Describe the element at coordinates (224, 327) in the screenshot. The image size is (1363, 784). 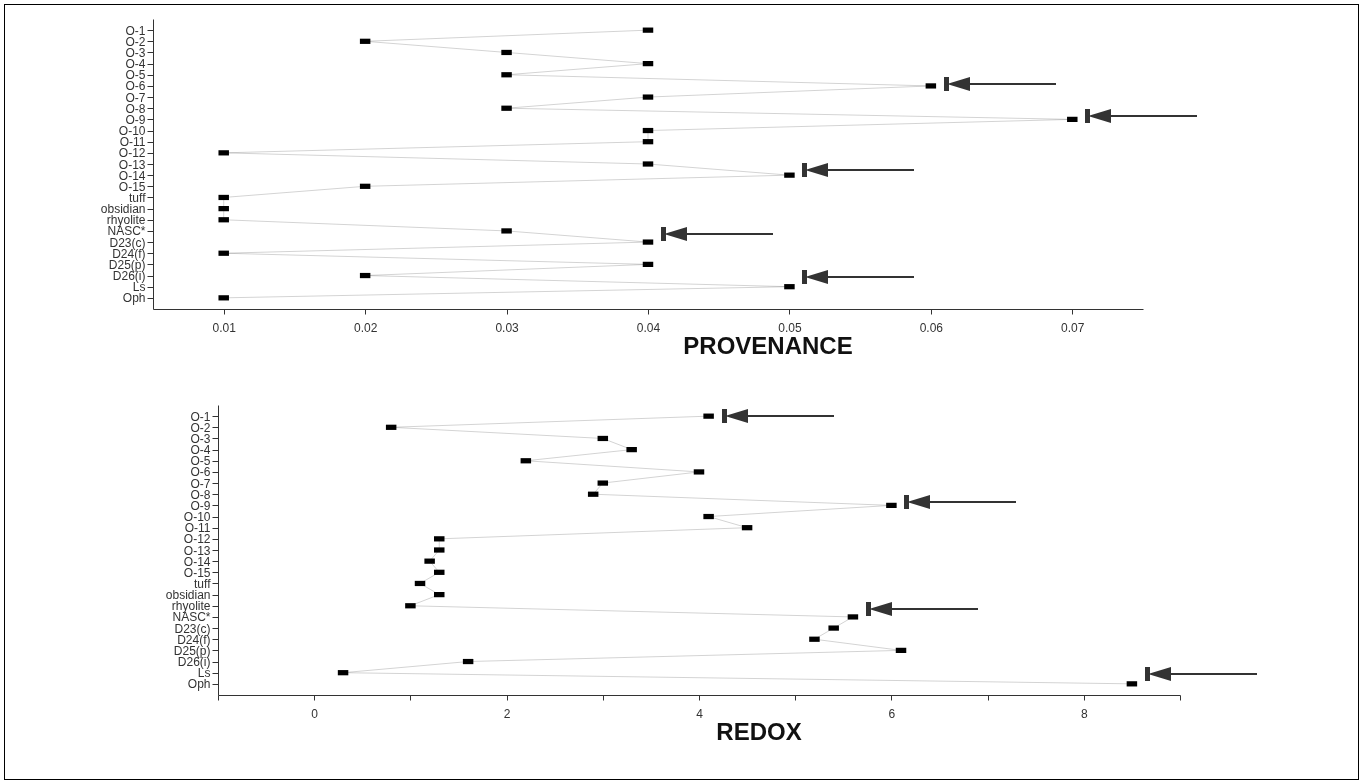
I see `x-tick-label: 0.01` at that location.